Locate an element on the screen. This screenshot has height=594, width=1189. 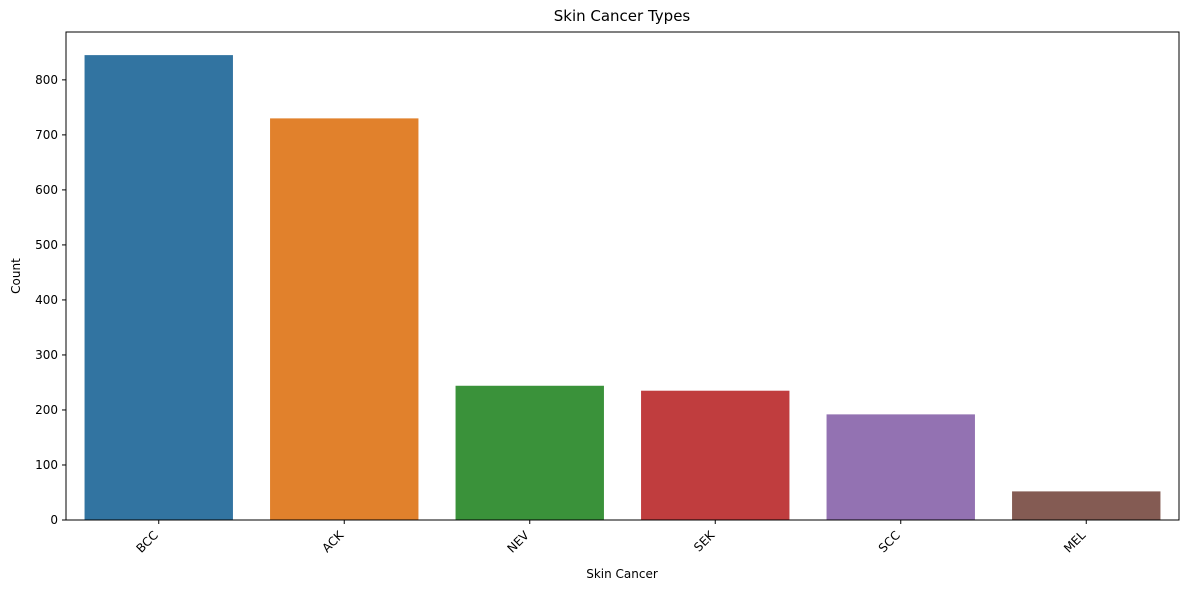
x-tick-label-sek: SEK is located at coordinates (704, 540).